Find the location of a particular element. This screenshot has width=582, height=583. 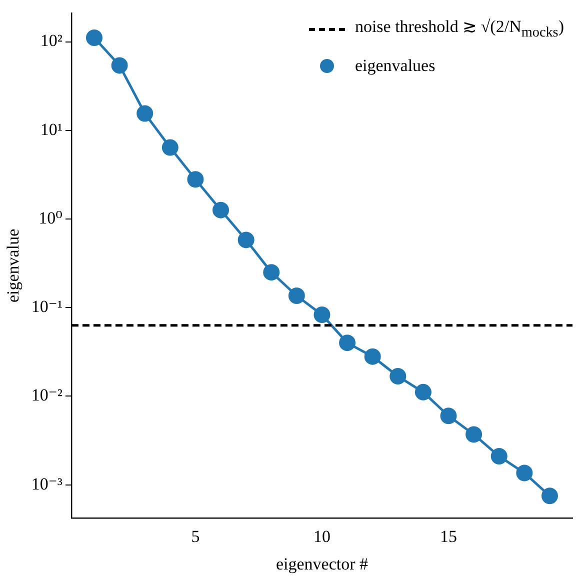

x-tick-label: 15 is located at coordinates (449, 536).